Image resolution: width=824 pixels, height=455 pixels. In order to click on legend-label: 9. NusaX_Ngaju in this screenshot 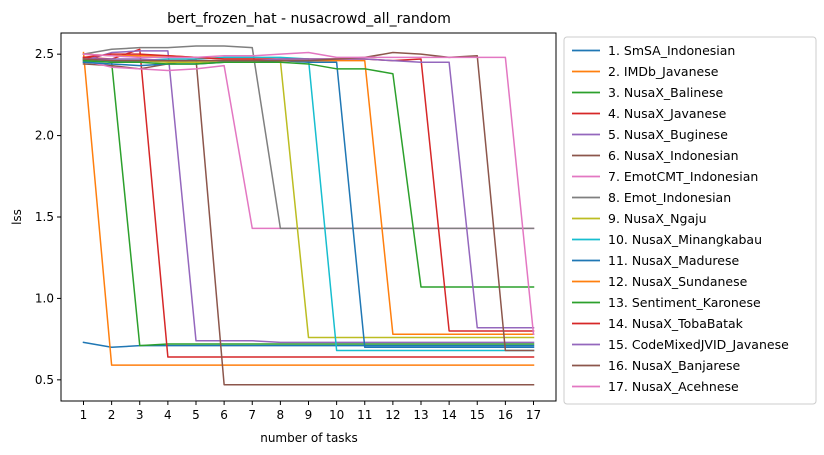, I will do `click(657, 218)`.